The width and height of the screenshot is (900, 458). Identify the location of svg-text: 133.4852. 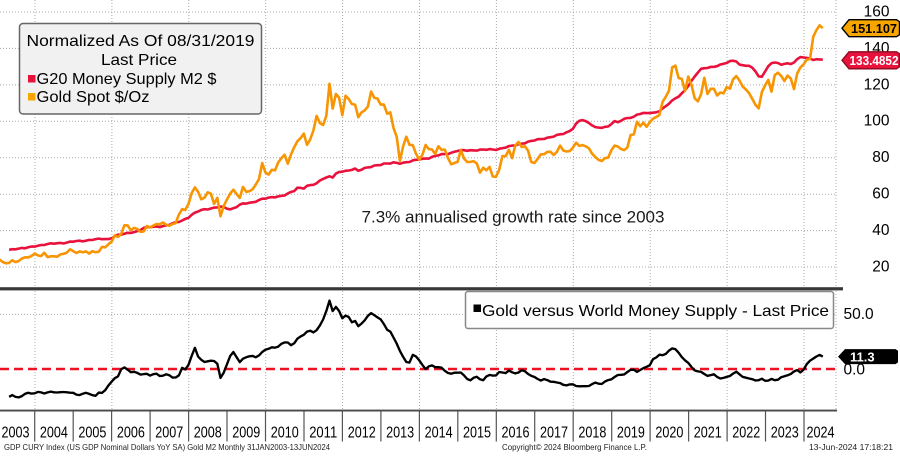
(874, 60).